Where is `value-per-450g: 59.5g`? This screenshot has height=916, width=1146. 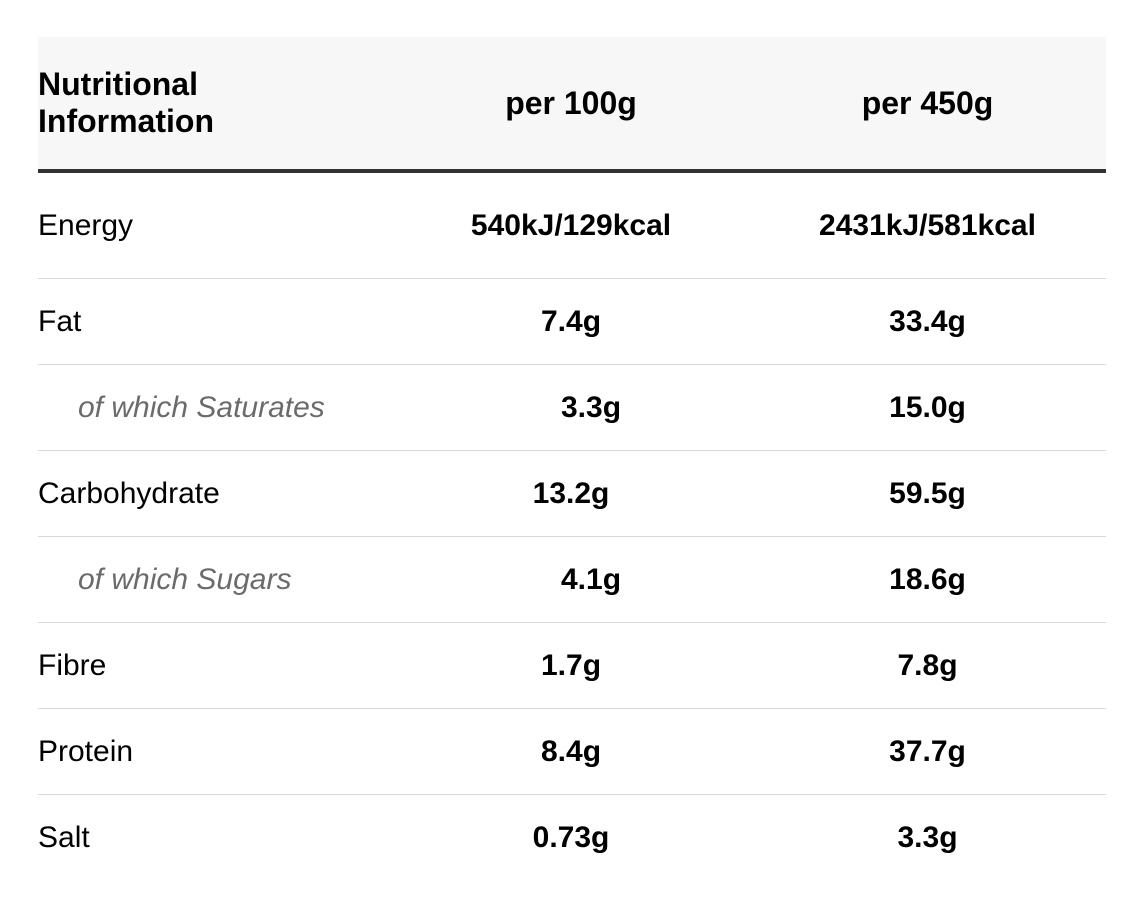 value-per-450g: 59.5g is located at coordinates (927, 493).